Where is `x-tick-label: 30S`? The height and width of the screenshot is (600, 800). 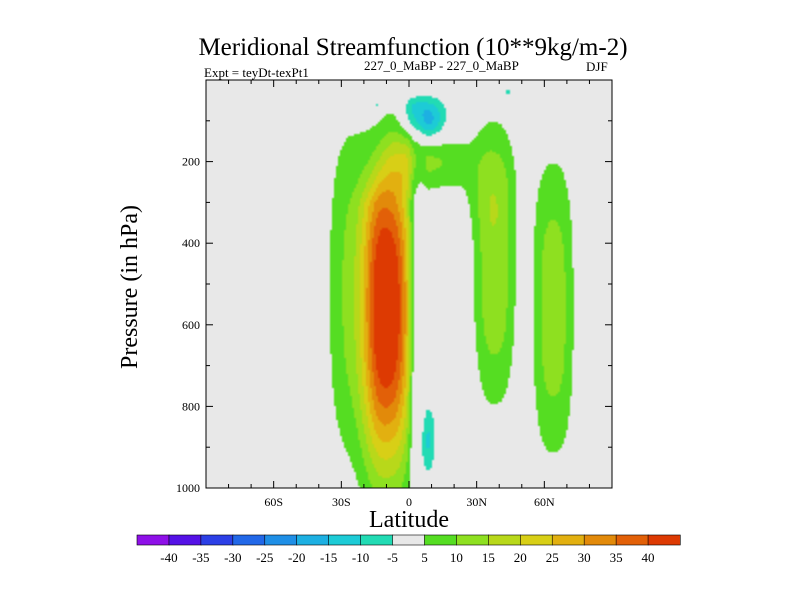 x-tick-label: 30S is located at coordinates (341, 502).